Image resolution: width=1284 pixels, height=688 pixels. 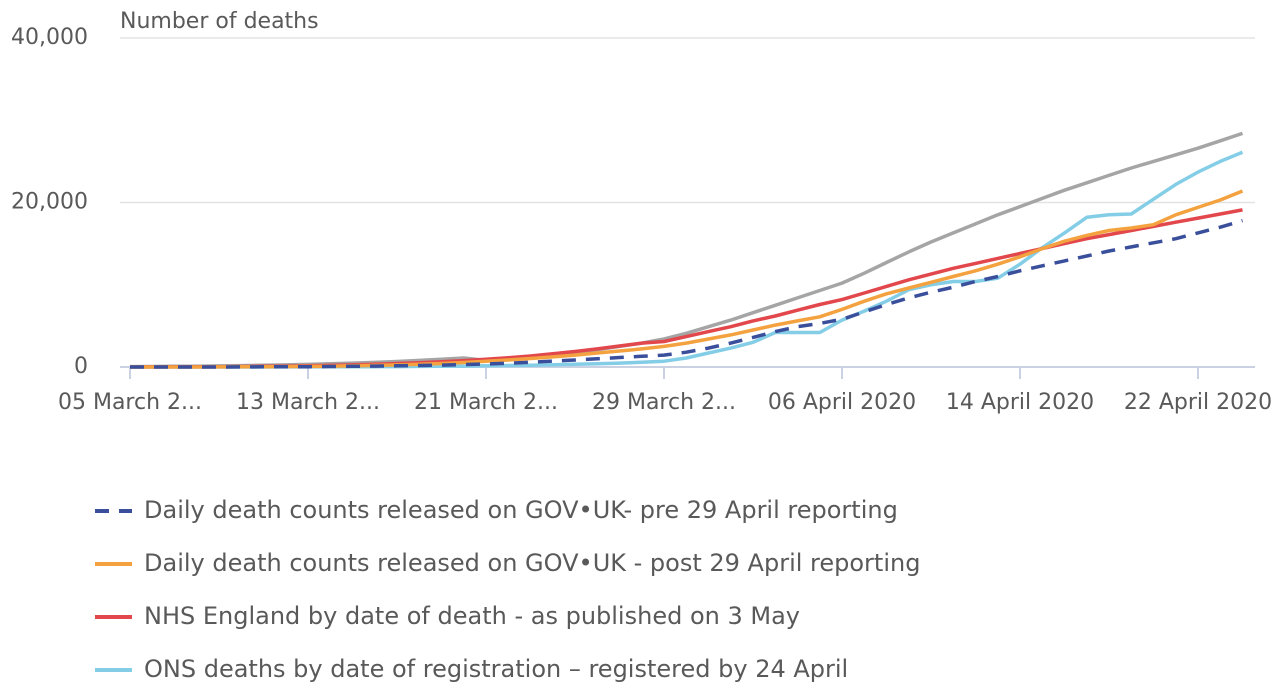 What do you see at coordinates (1198, 402) in the screenshot?
I see `x-tick-label: 22 April 2020` at bounding box center [1198, 402].